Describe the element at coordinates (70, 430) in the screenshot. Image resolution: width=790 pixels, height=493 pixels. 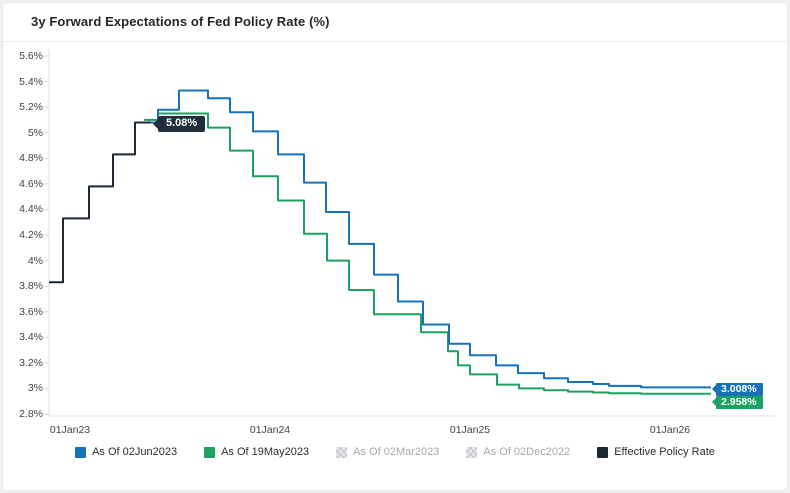
I see `x-axis-tick-label: 01Jan23` at that location.